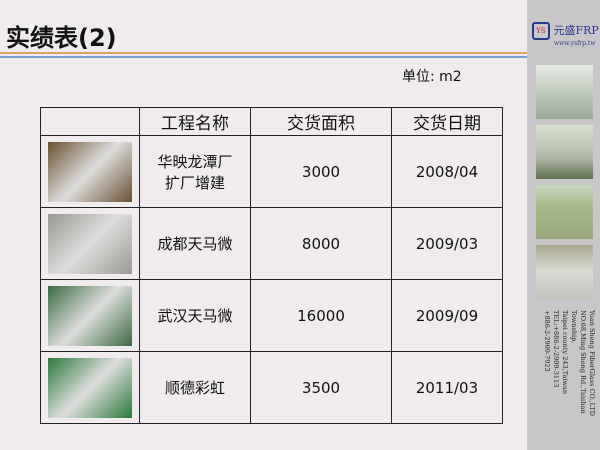 This screenshot has height=450, width=600. Describe the element at coordinates (321, 121) in the screenshot. I see `header-area: 交货面积` at that location.